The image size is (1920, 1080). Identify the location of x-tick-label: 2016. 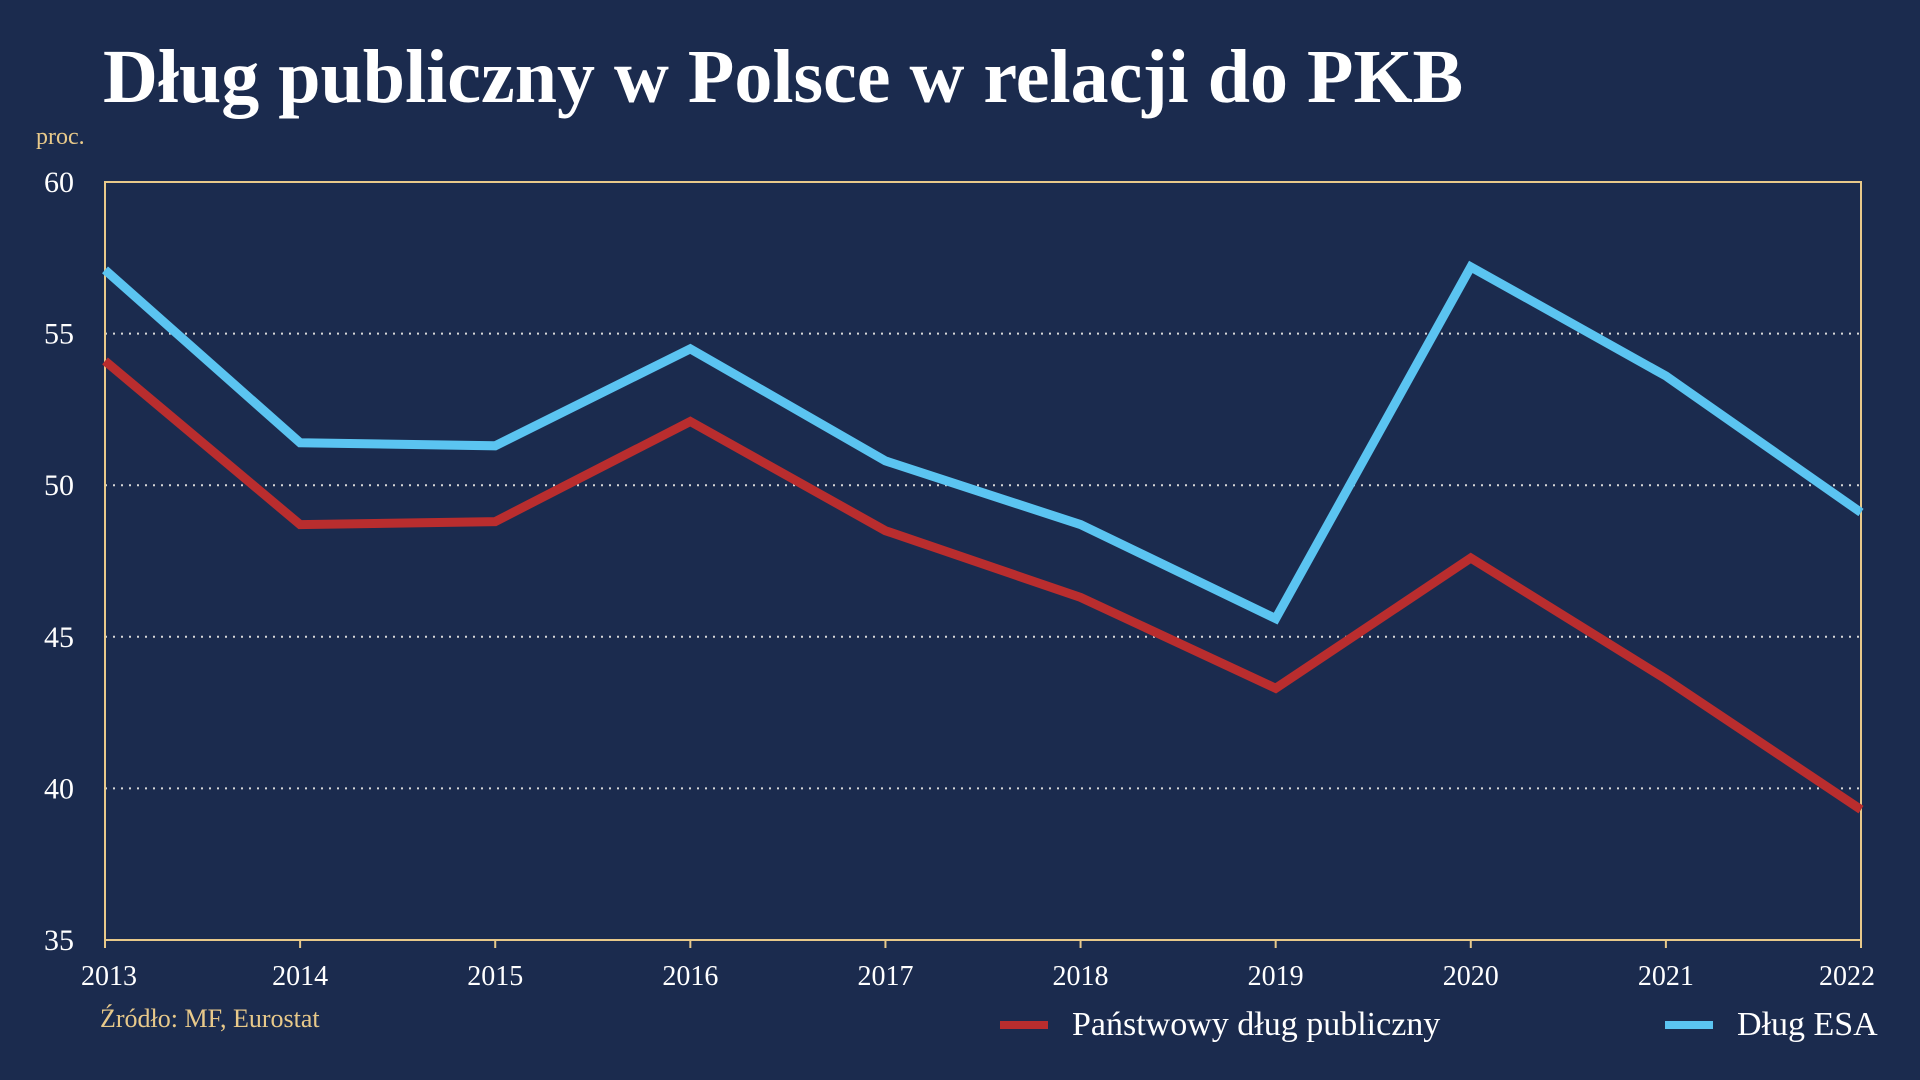
(690, 976).